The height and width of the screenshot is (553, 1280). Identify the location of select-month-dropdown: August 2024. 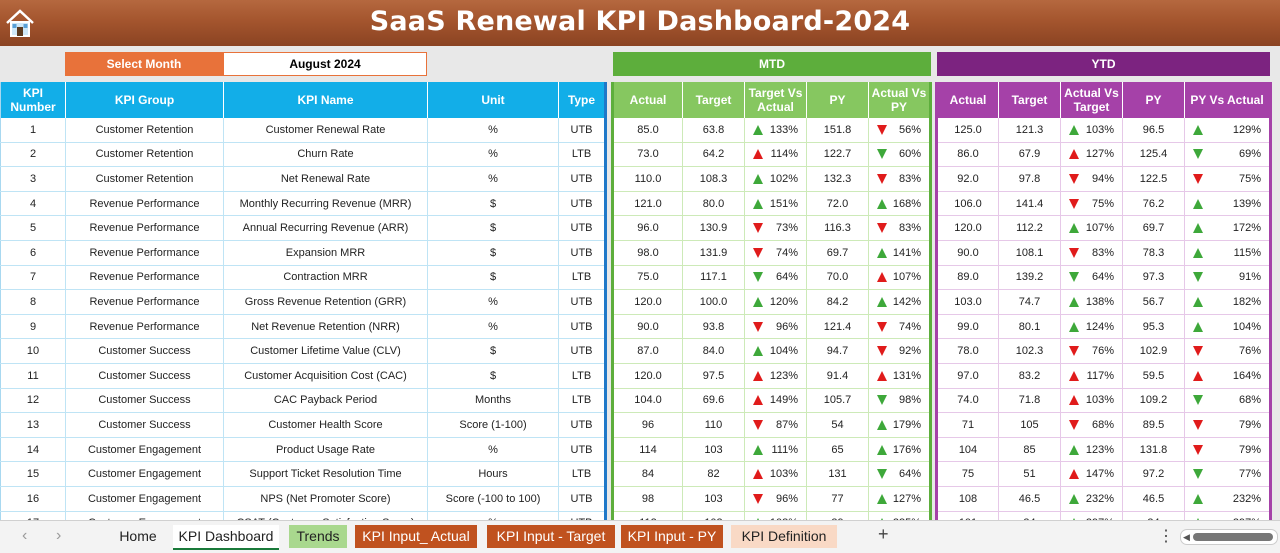
(325, 64).